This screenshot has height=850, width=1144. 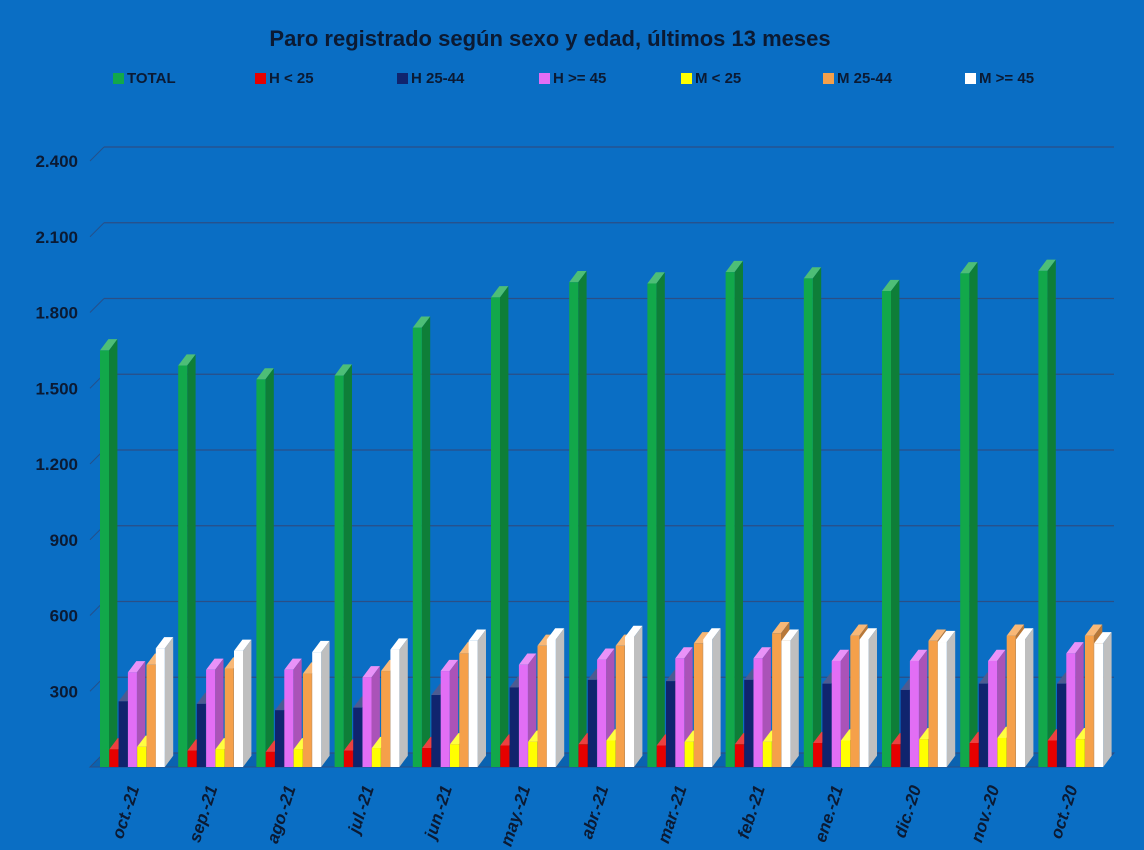 What do you see at coordinates (572, 78) in the screenshot?
I see `legend-item: H >= 45` at bounding box center [572, 78].